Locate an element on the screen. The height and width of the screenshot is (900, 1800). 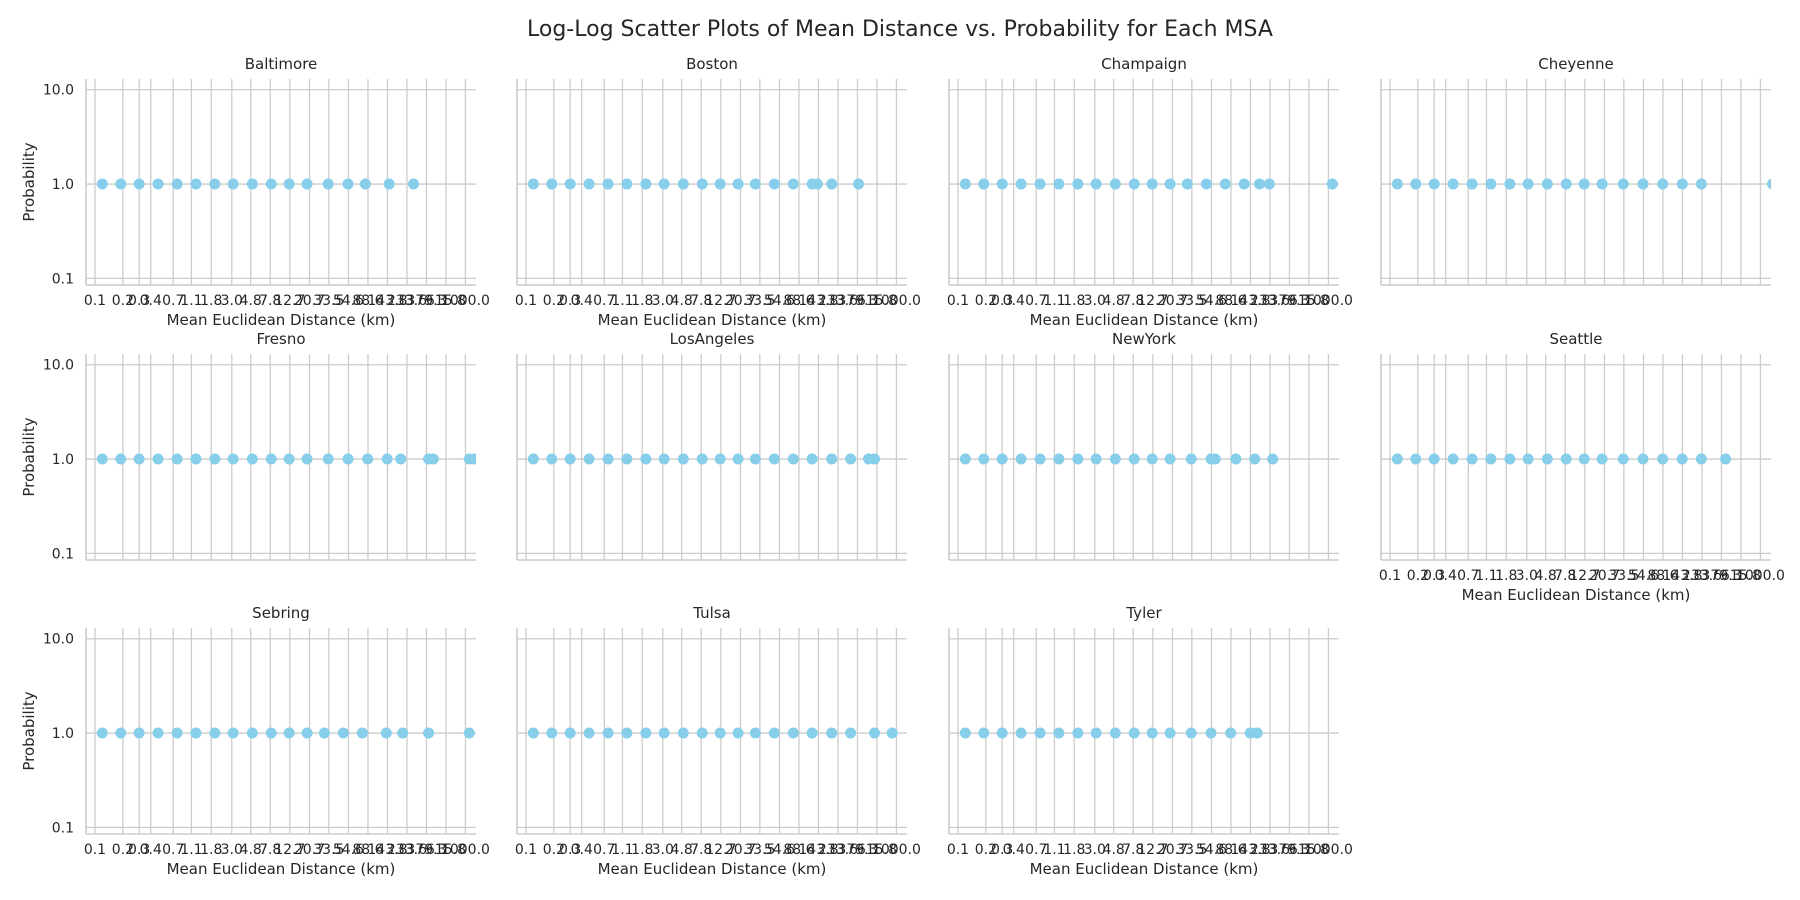
x-tick-label: 33.5 is located at coordinates (1191, 301).